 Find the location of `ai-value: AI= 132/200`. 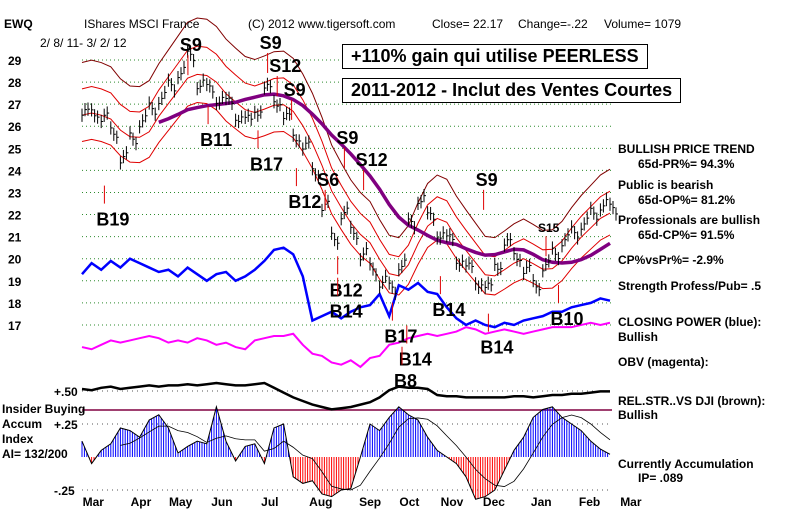

ai-value: AI= 132/200 is located at coordinates (35, 454).